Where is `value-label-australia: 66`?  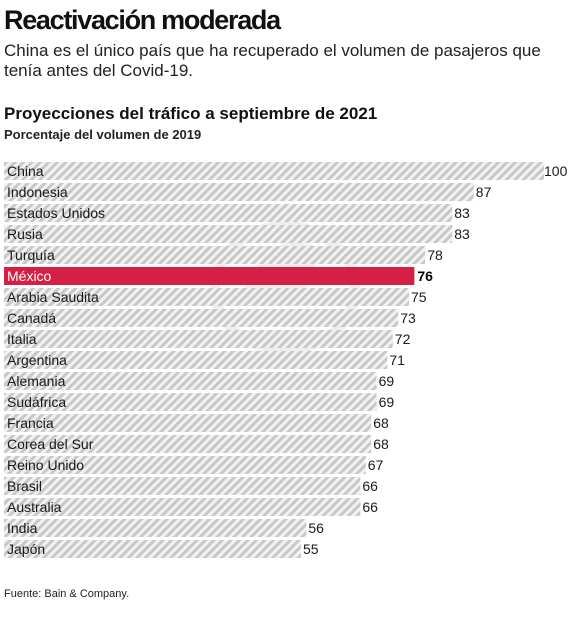
value-label-australia: 66 is located at coordinates (370, 507).